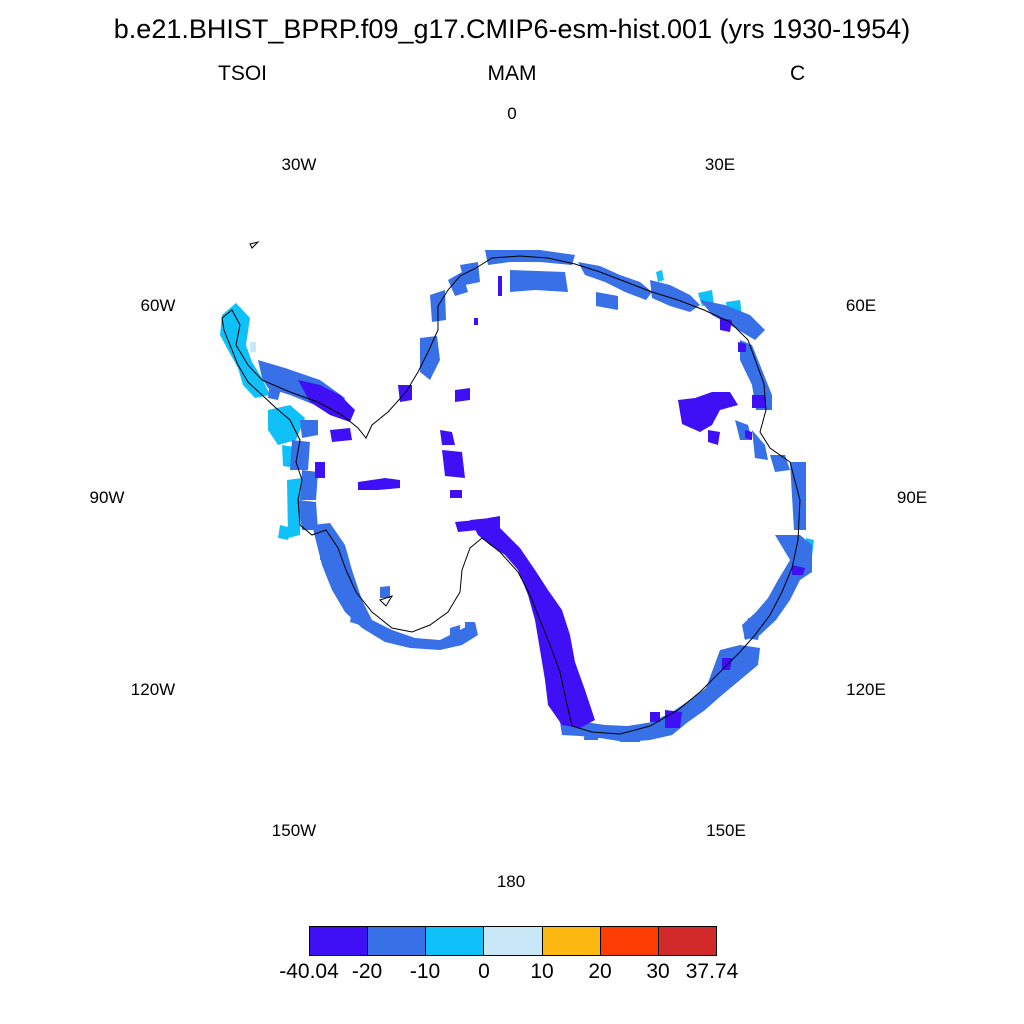  What do you see at coordinates (866, 689) in the screenshot?
I see `lon-label-120e: 120E` at bounding box center [866, 689].